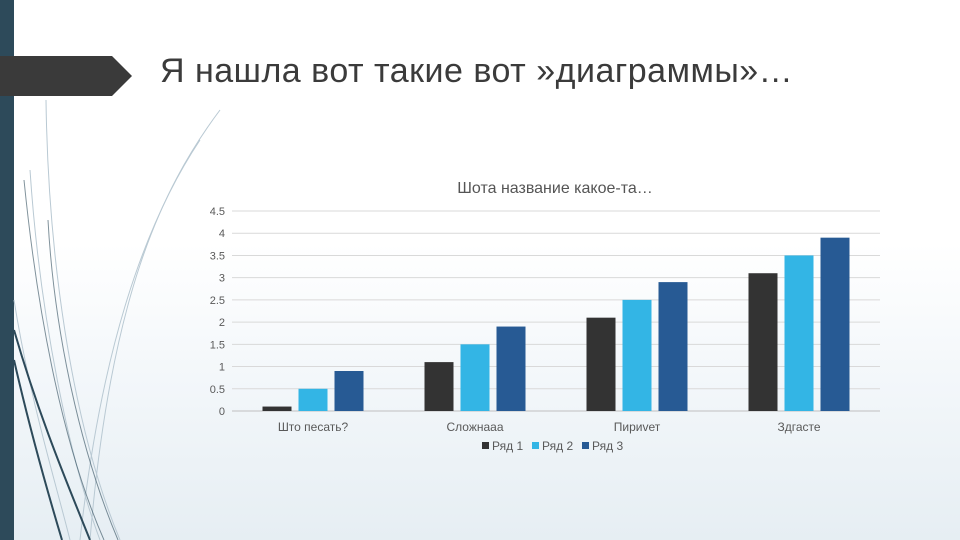 This screenshot has width=960, height=540. I want to click on x-category-label: Пириvет, so click(637, 427).